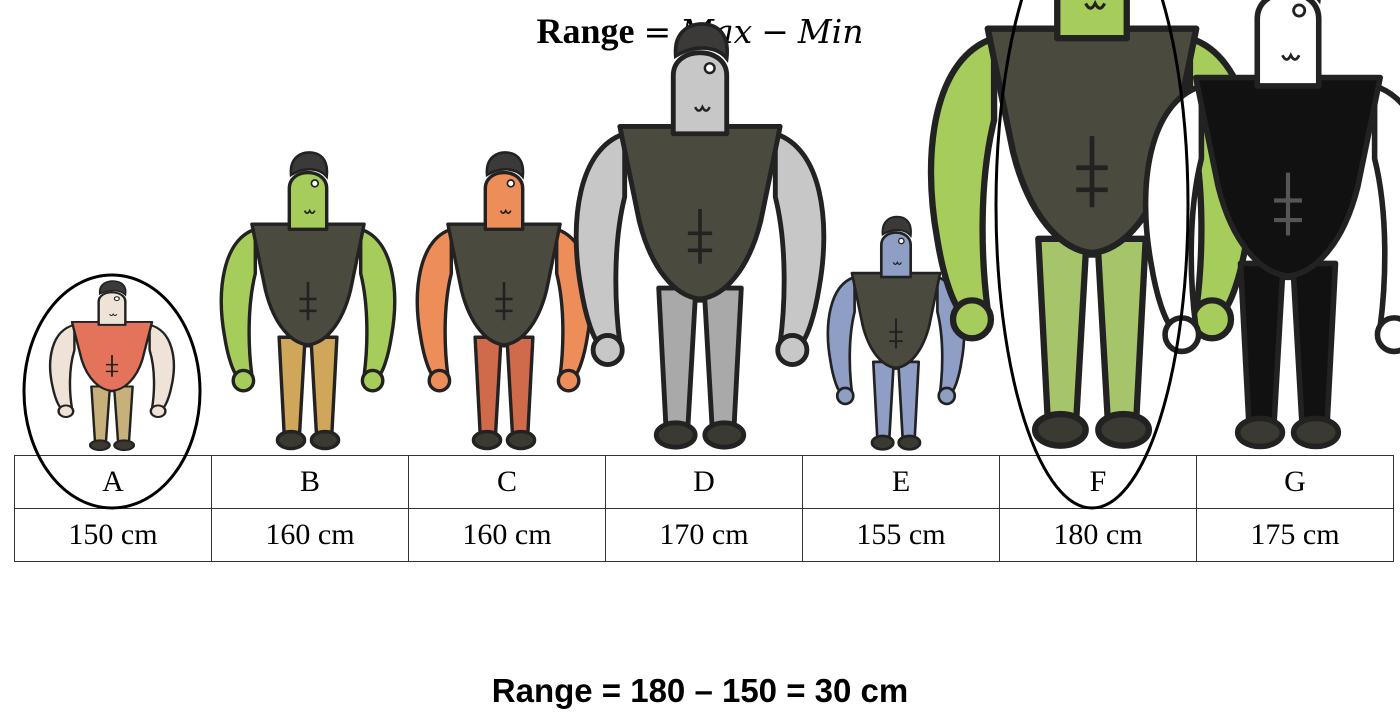  What do you see at coordinates (585, 31) in the screenshot?
I see `formula-word: Range` at bounding box center [585, 31].